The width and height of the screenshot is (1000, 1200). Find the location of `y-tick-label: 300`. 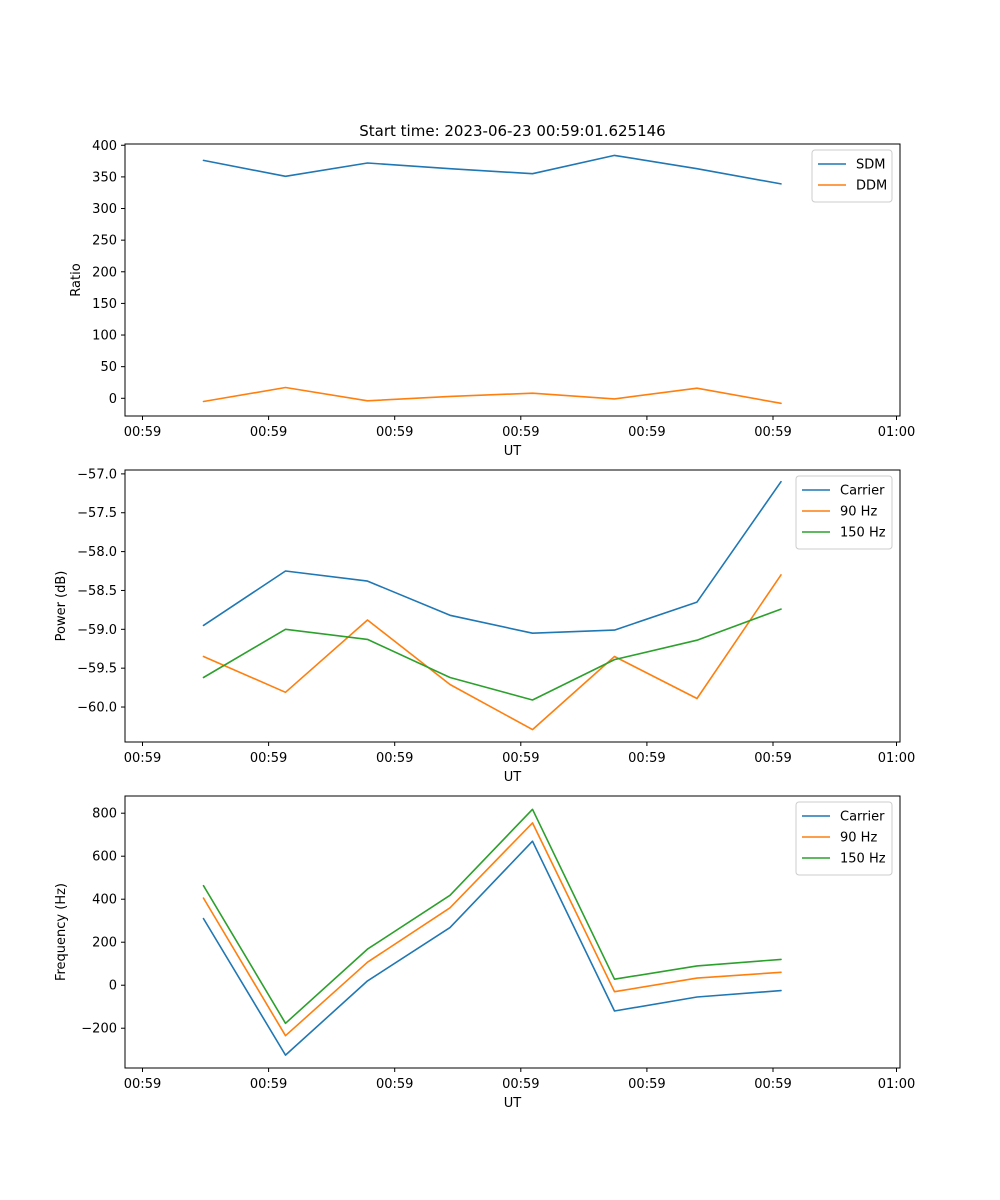

y-tick-label: 300 is located at coordinates (104, 209).